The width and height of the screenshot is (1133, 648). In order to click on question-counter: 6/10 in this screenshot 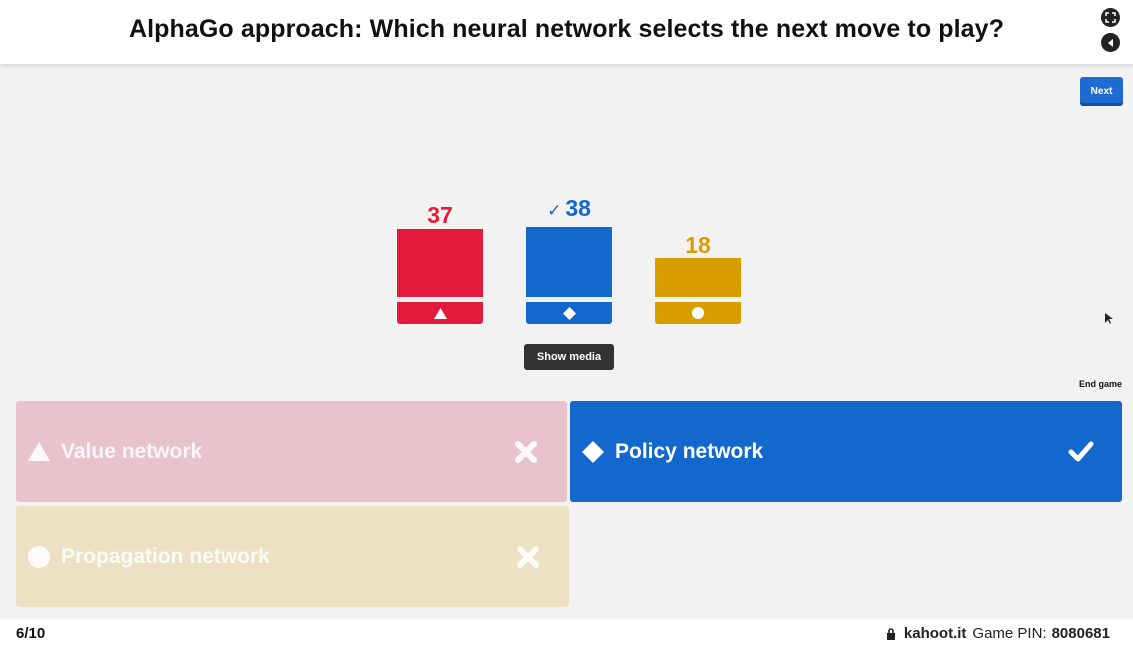, I will do `click(31, 633)`.